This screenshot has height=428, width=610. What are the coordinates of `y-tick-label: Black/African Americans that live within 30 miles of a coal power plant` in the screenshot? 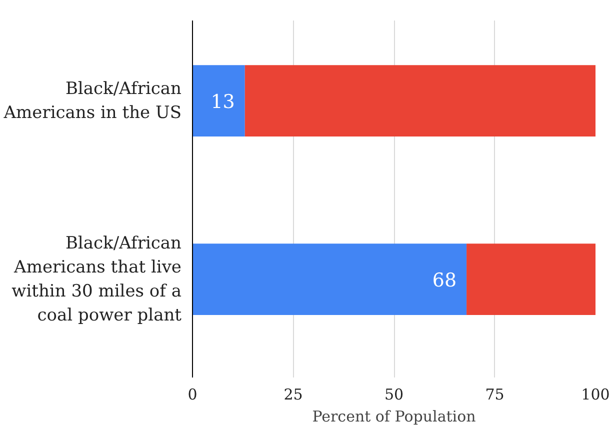 It's located at (97, 279).